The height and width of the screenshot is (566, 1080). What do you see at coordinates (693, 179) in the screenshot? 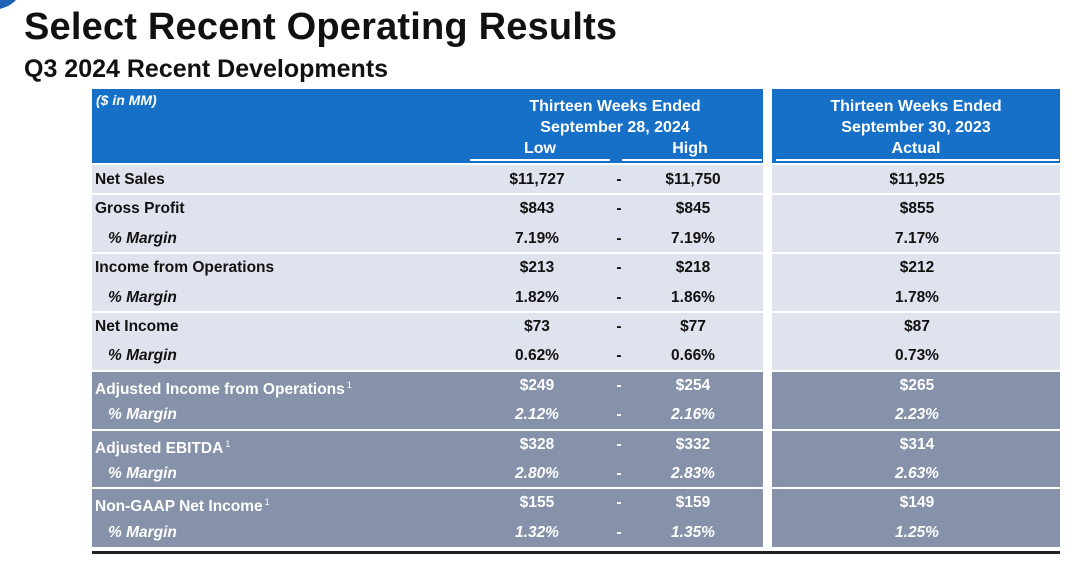
I see `high-value: $11,750` at bounding box center [693, 179].